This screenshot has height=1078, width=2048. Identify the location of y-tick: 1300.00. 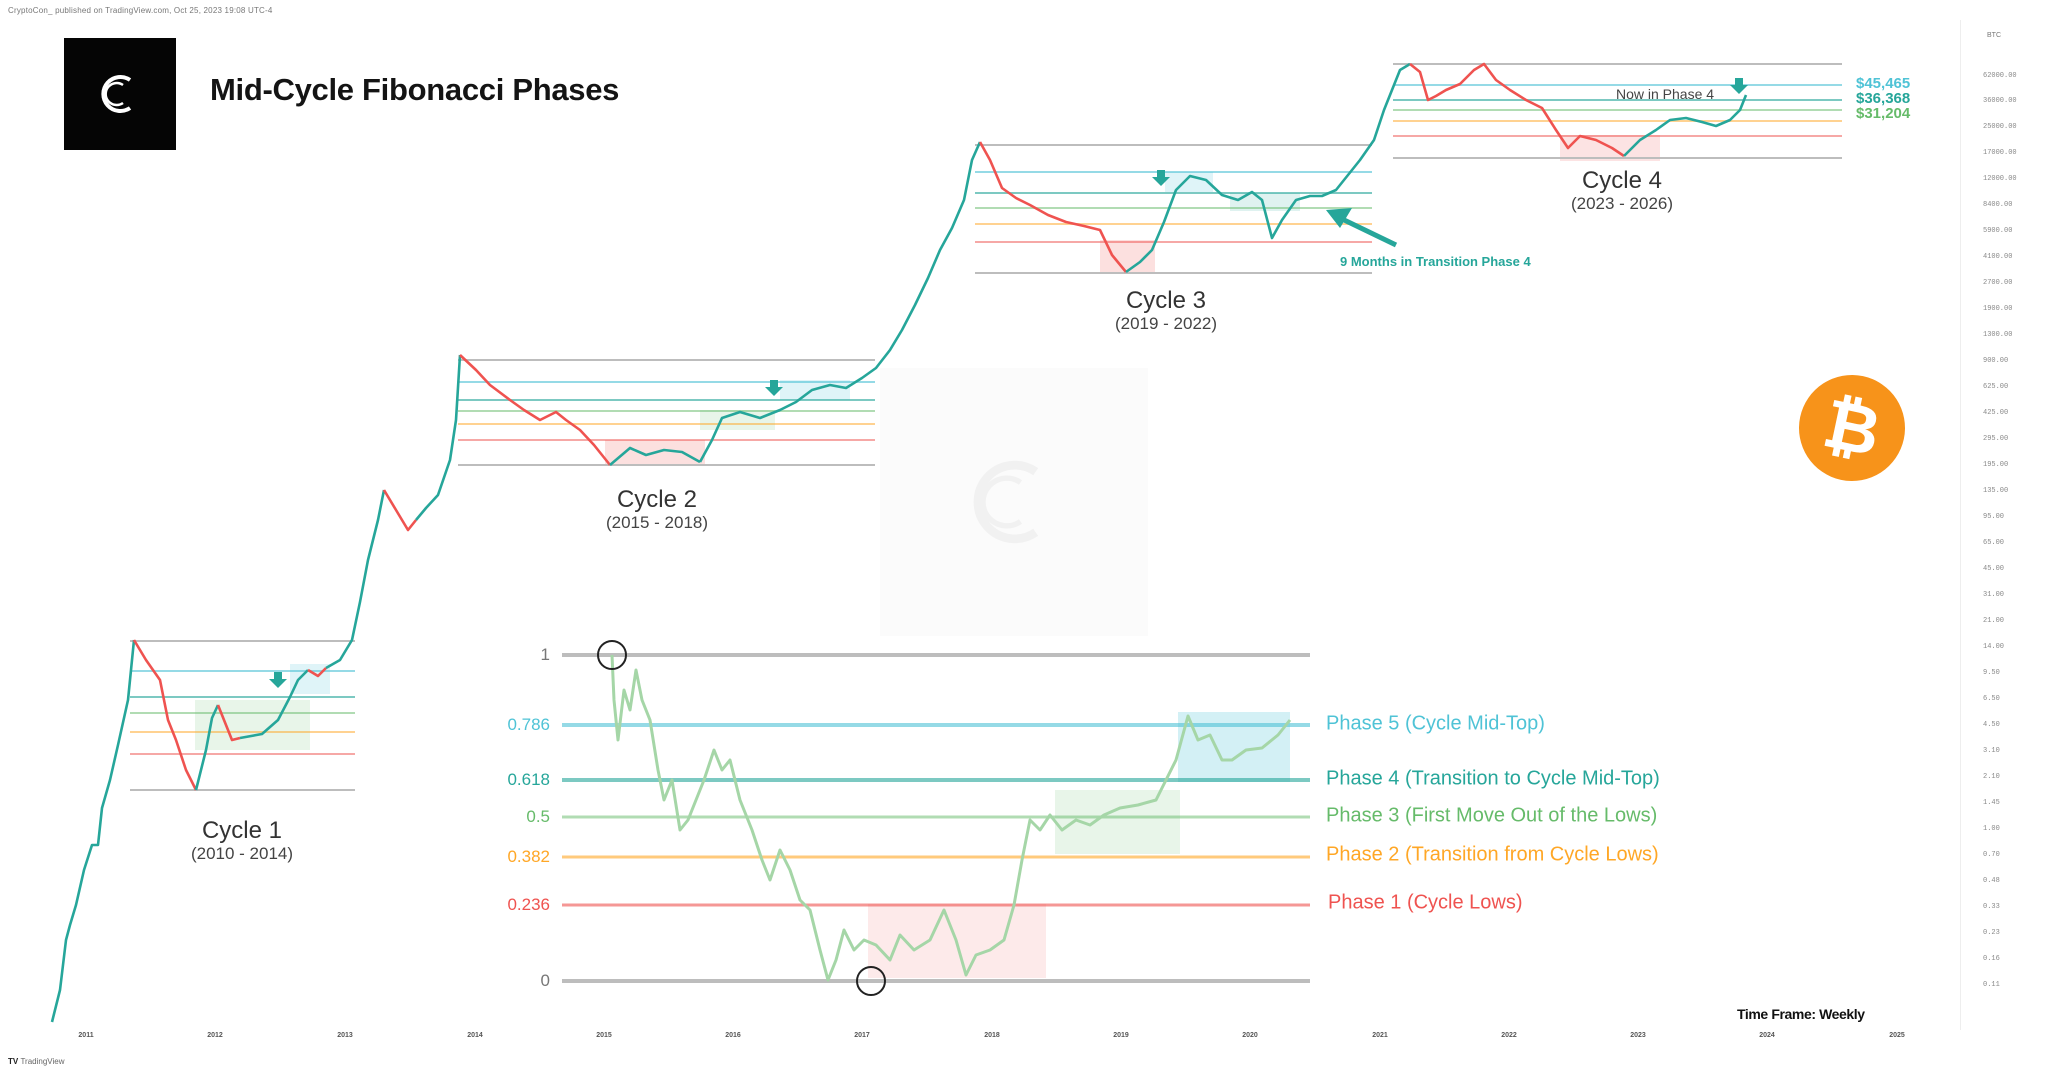
(1998, 335).